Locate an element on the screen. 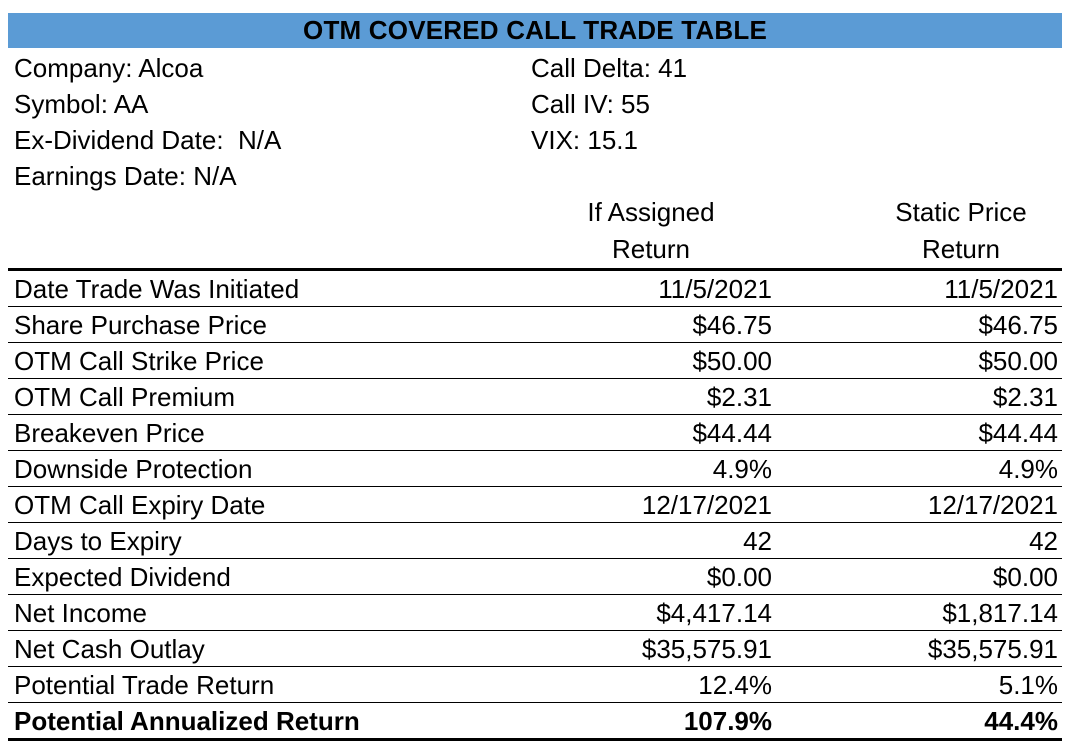  table-row: Share Purchase Price $46.75 $46.75 is located at coordinates (535, 325).